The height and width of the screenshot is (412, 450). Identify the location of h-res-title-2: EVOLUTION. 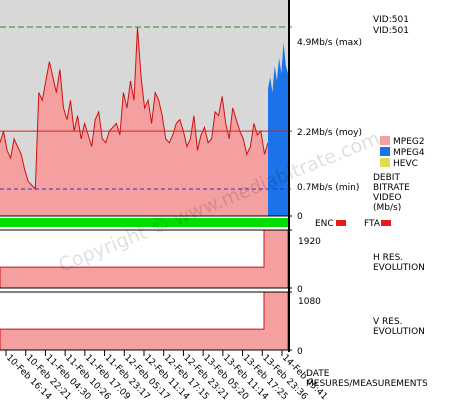
(399, 268).